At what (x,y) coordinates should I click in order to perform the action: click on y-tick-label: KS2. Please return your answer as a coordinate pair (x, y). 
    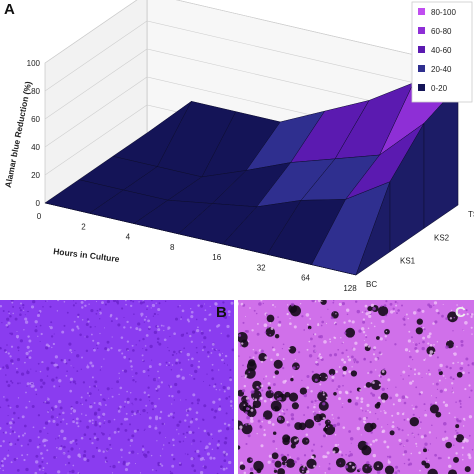
    Looking at the image, I should click on (442, 237).